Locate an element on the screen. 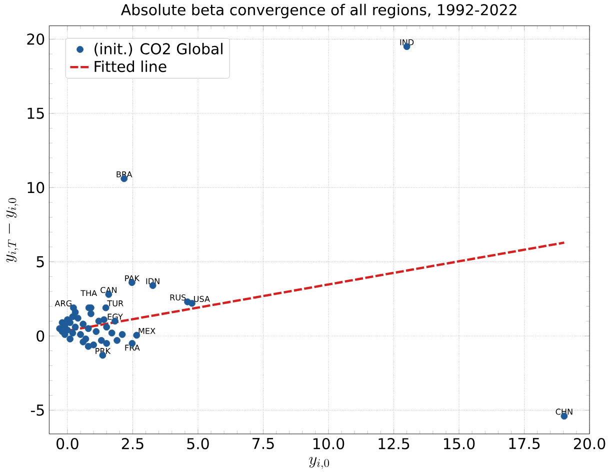  annotation: USA is located at coordinates (202, 299).